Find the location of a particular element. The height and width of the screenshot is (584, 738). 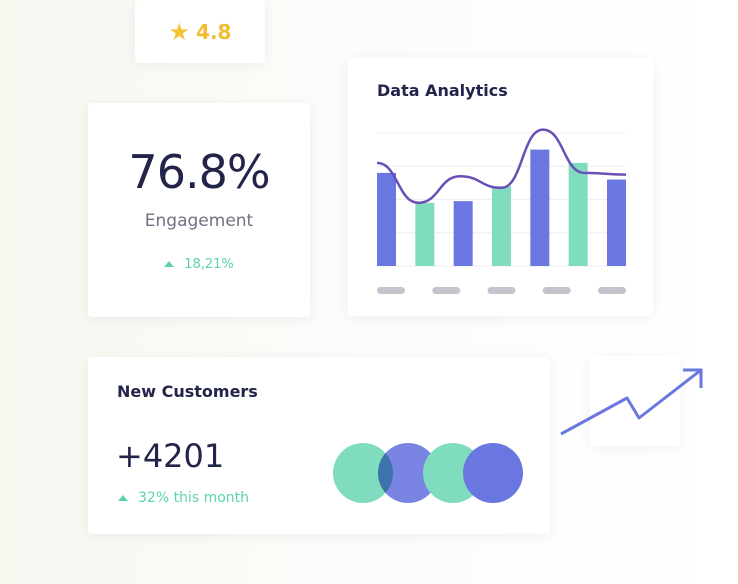

new-customers-change-text: 32% this month is located at coordinates (194, 498).